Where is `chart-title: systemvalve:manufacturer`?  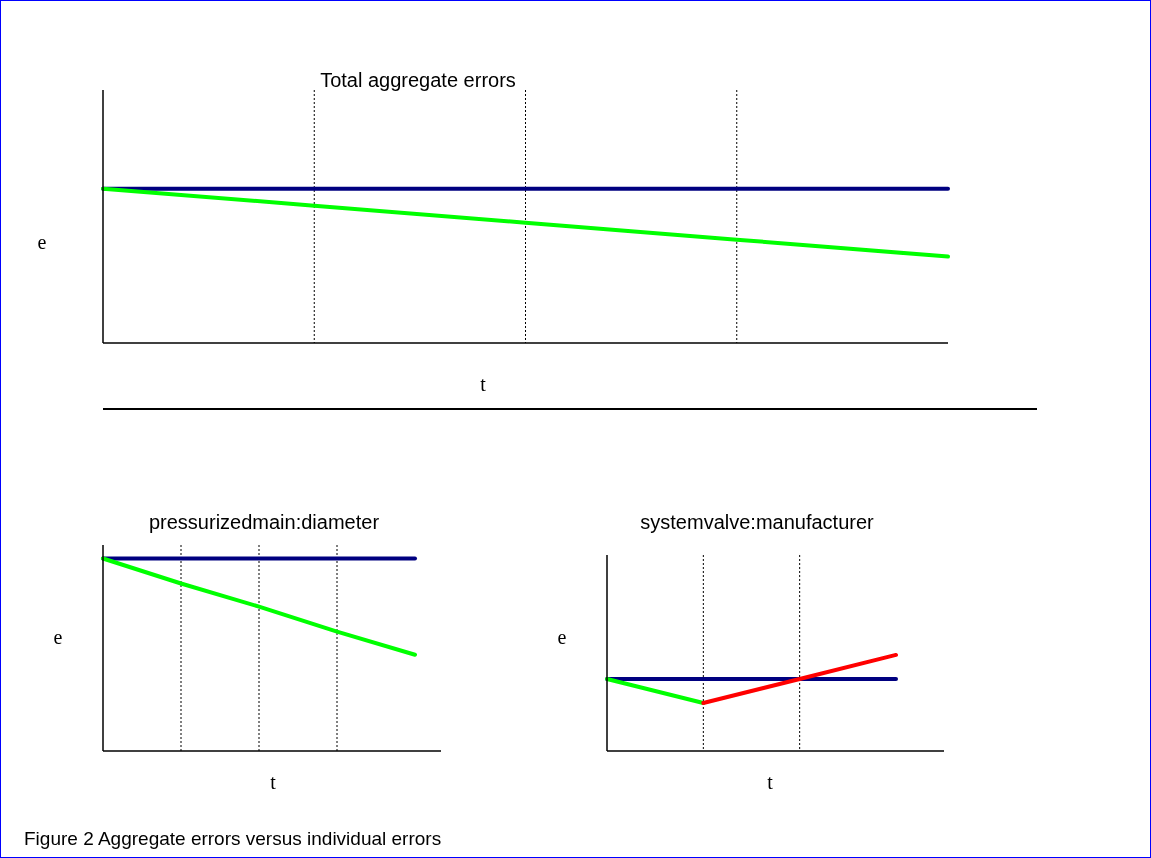 chart-title: systemvalve:manufacturer is located at coordinates (757, 522).